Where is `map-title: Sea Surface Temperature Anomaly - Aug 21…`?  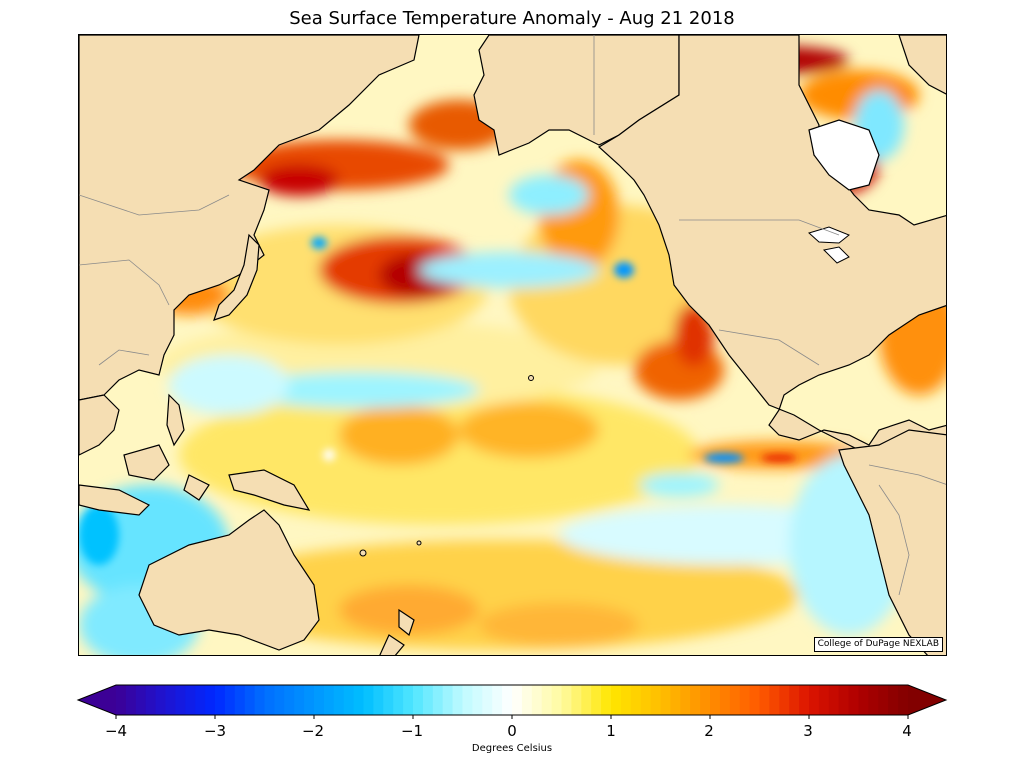 map-title: Sea Surface Temperature Anomaly - Aug 21… is located at coordinates (512, 18).